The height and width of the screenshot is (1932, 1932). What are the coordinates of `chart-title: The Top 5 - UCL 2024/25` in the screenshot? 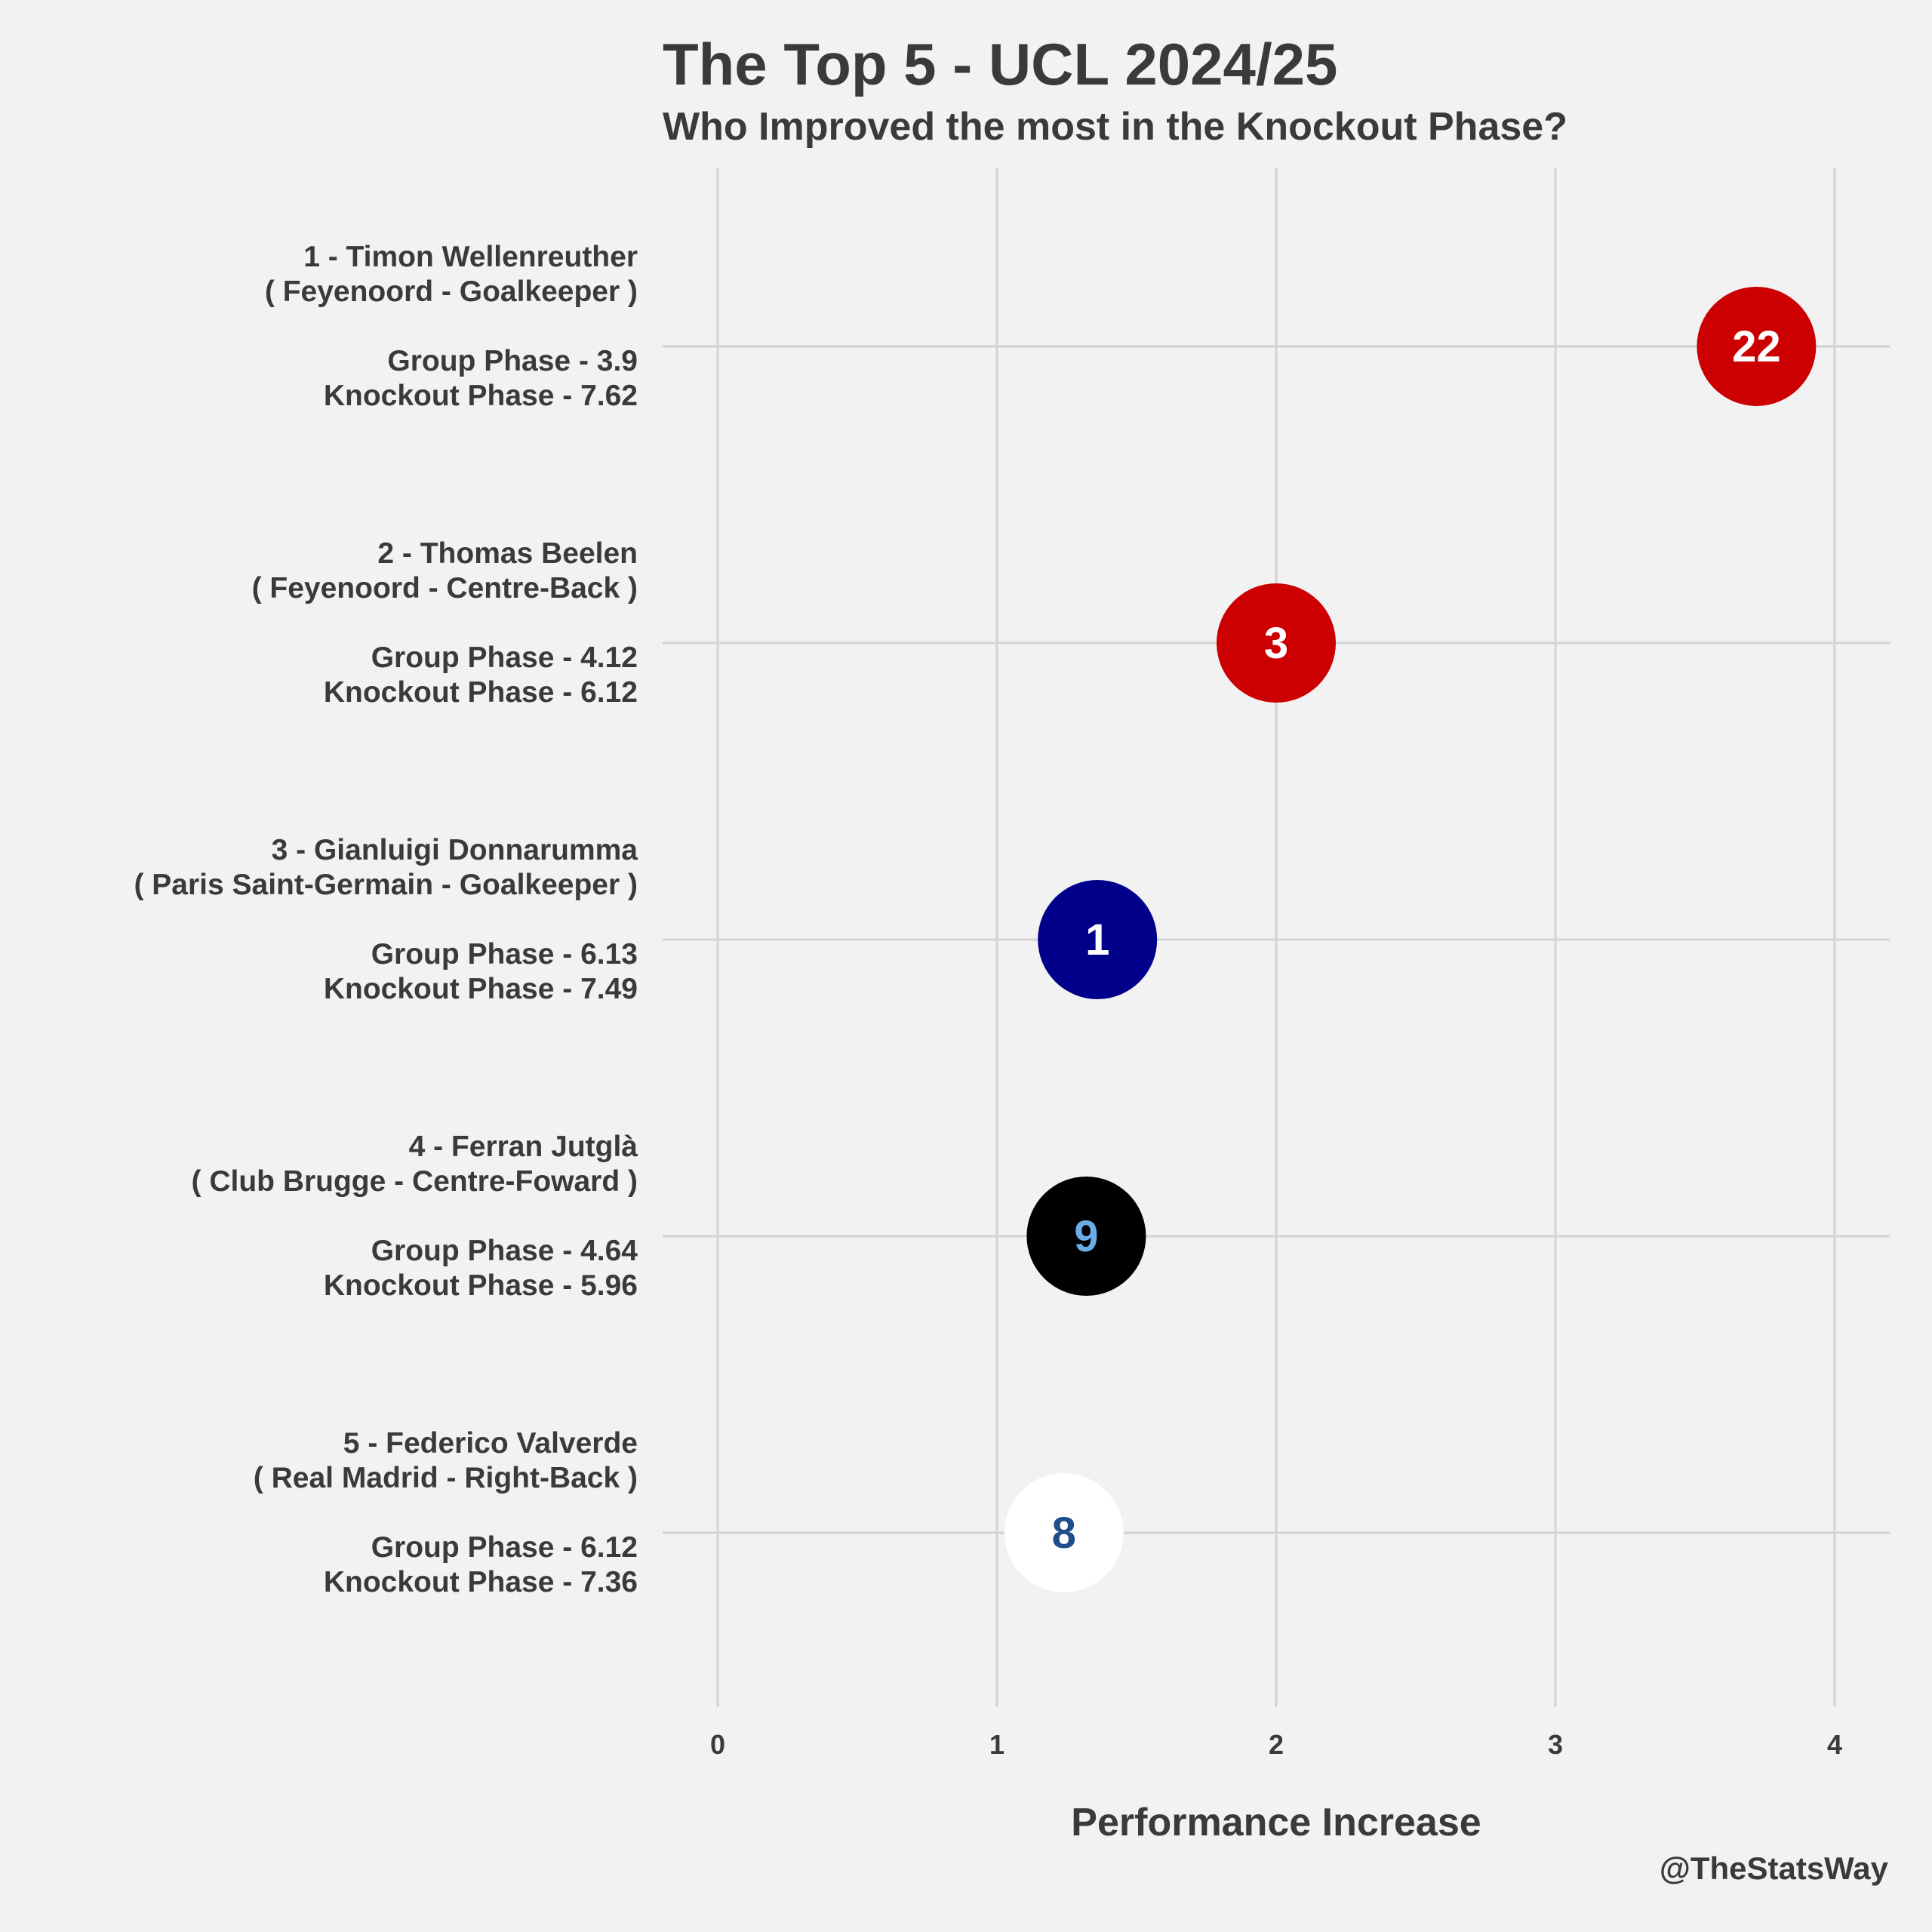 It's located at (1000, 64).